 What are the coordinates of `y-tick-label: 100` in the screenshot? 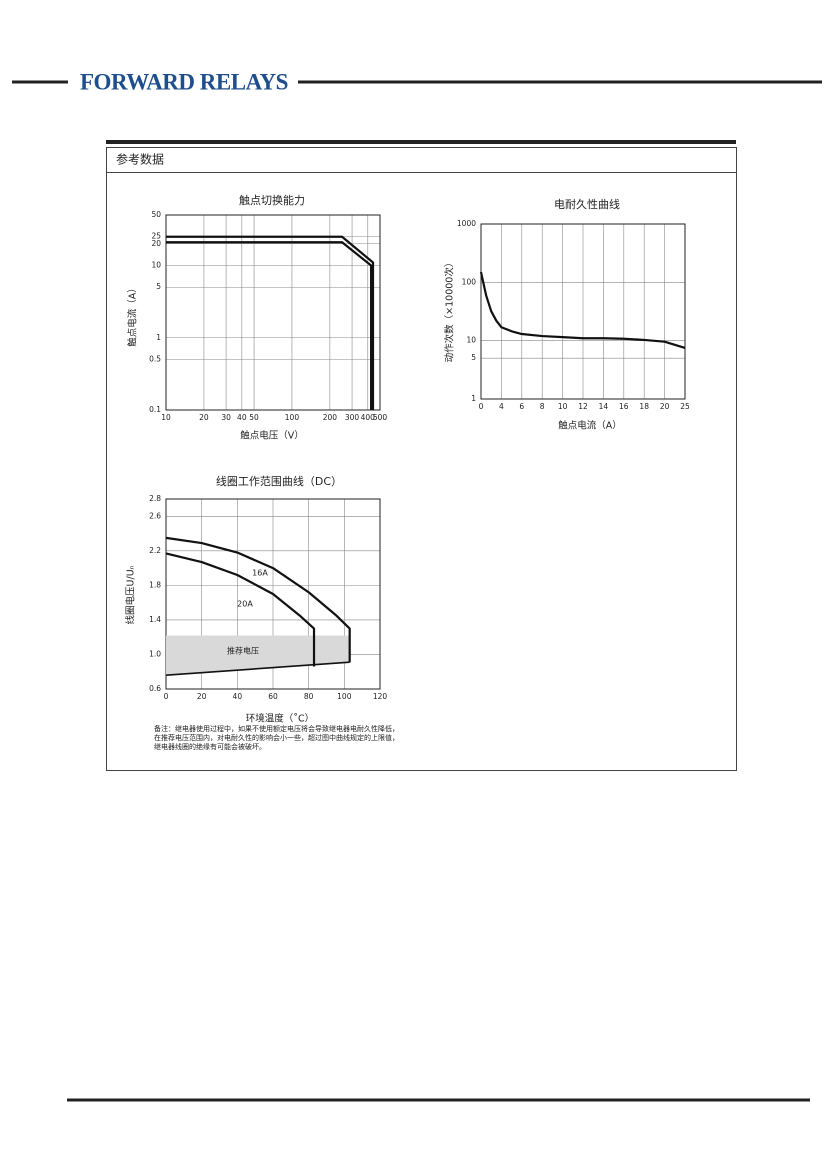 It's located at (469, 281).